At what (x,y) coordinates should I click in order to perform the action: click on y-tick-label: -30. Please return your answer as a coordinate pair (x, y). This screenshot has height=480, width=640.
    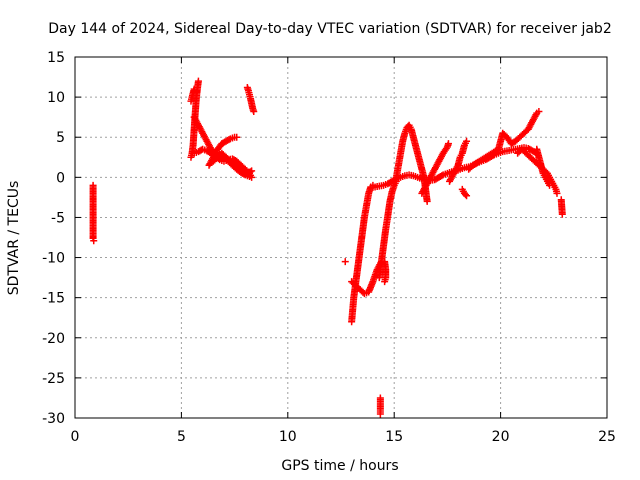
    Looking at the image, I should click on (53, 419).